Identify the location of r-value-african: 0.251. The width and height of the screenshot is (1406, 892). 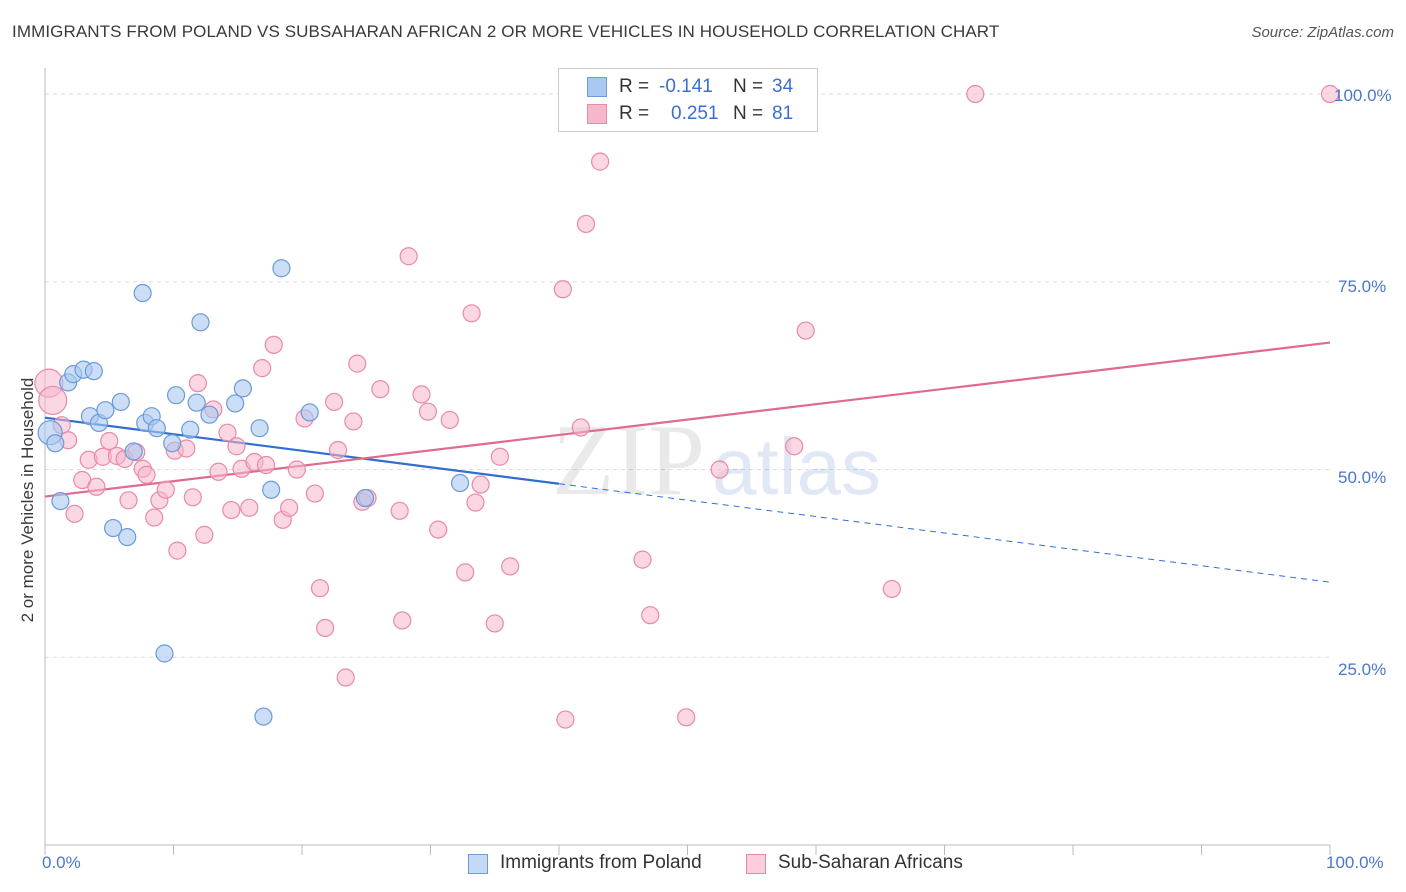
(695, 113).